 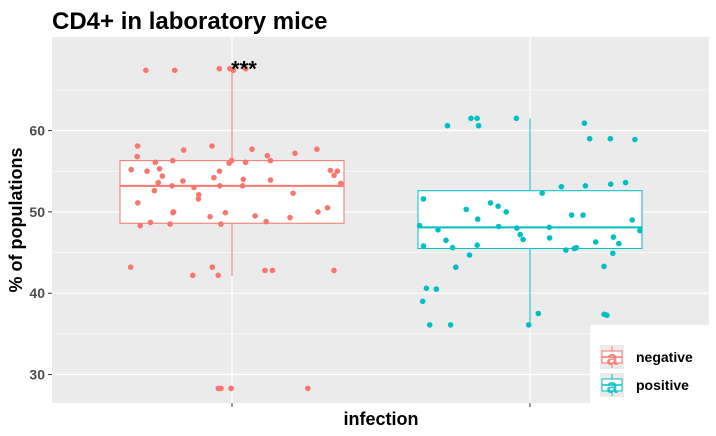 I want to click on significance-annotation: ***, so click(x=244, y=69).